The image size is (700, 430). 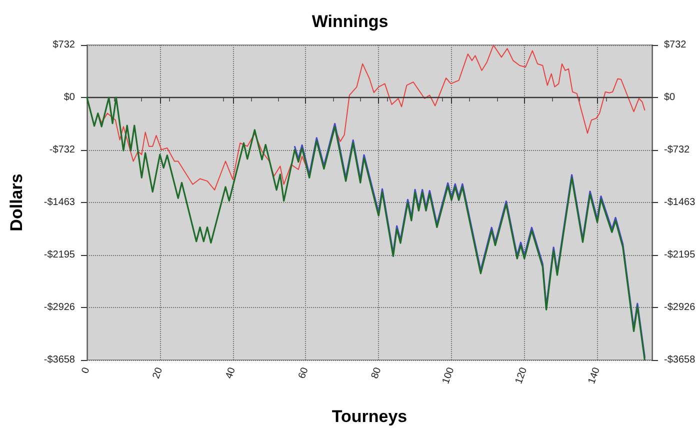 I want to click on x-tick-label: 120, so click(x=522, y=376).